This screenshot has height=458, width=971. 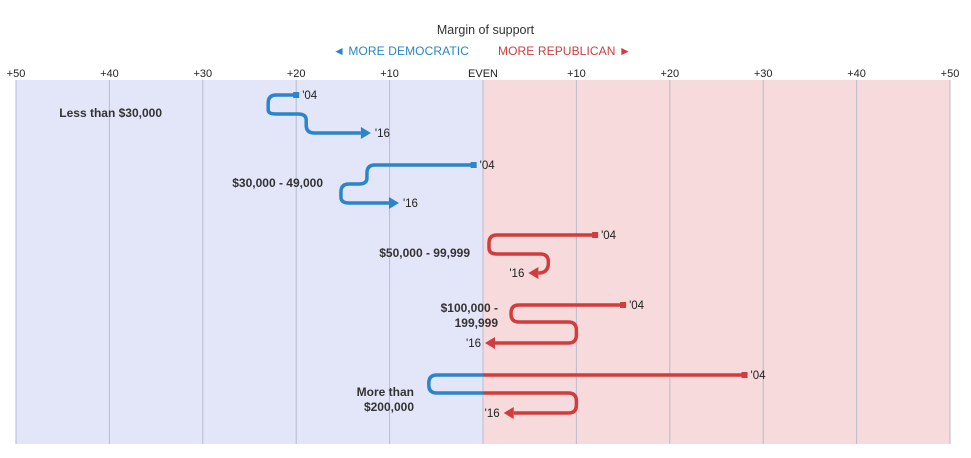 What do you see at coordinates (564, 51) in the screenshot?
I see `more-republican-label: MORE REPUBLICAN ►` at bounding box center [564, 51].